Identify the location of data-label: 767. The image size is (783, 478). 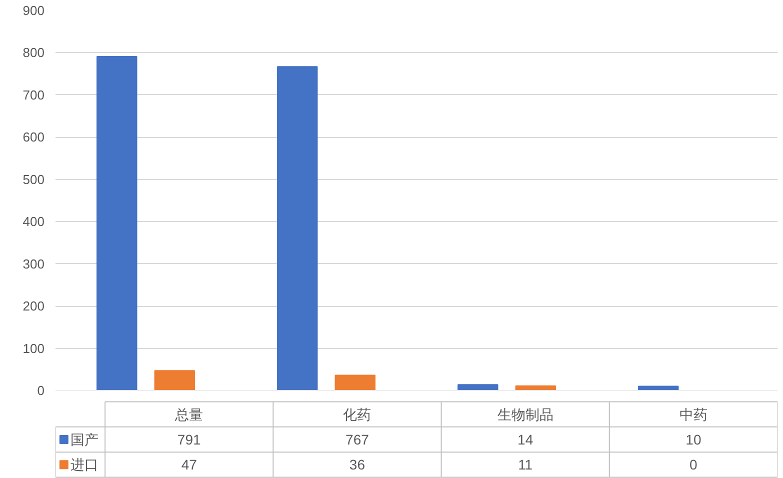
(358, 440).